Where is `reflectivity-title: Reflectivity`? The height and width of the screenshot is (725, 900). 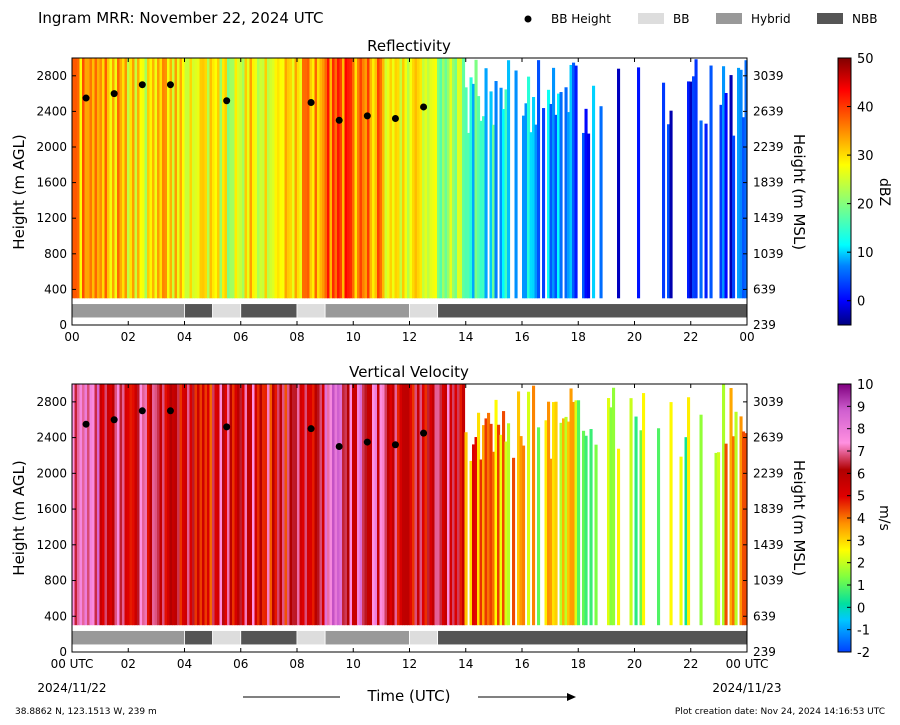 reflectivity-title: Reflectivity is located at coordinates (409, 46).